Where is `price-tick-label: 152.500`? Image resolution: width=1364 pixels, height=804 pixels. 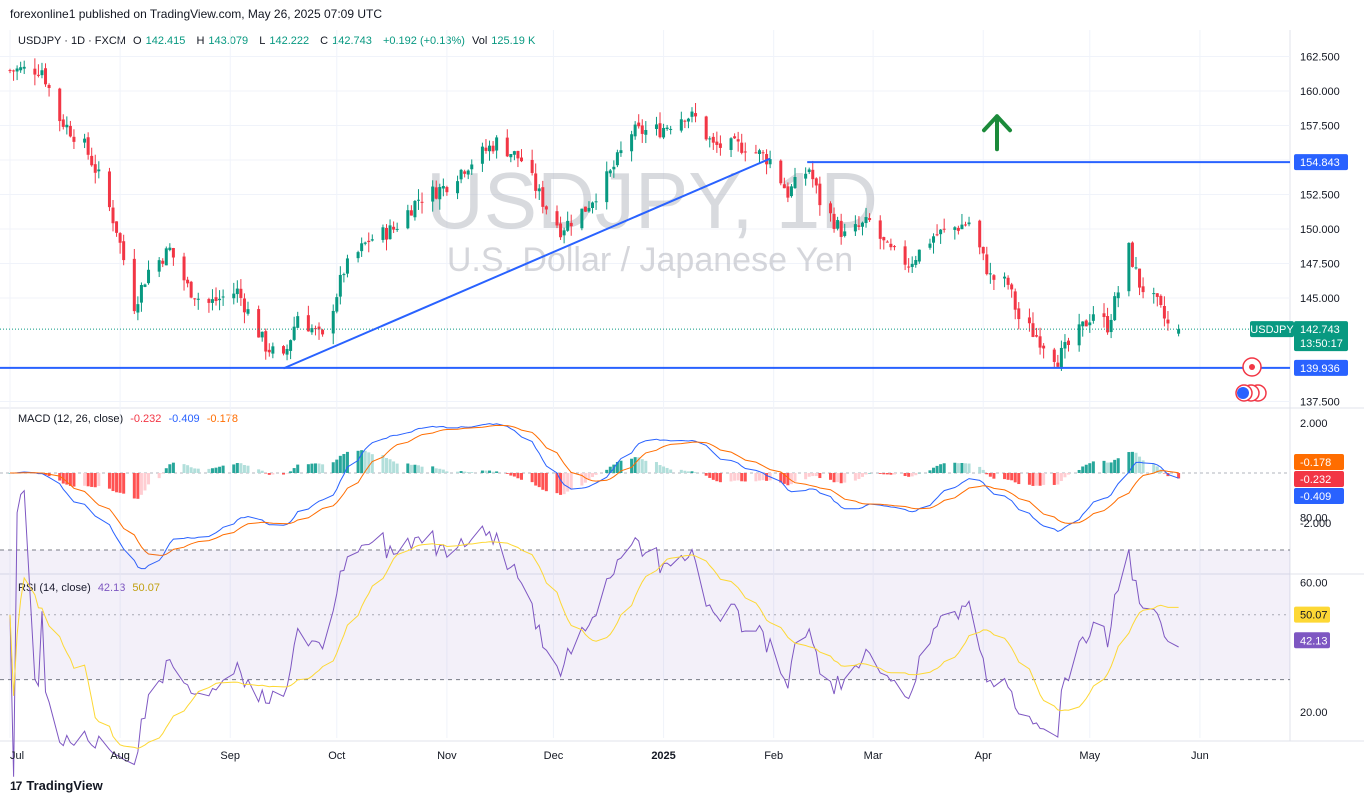 price-tick-label: 152.500 is located at coordinates (1320, 196).